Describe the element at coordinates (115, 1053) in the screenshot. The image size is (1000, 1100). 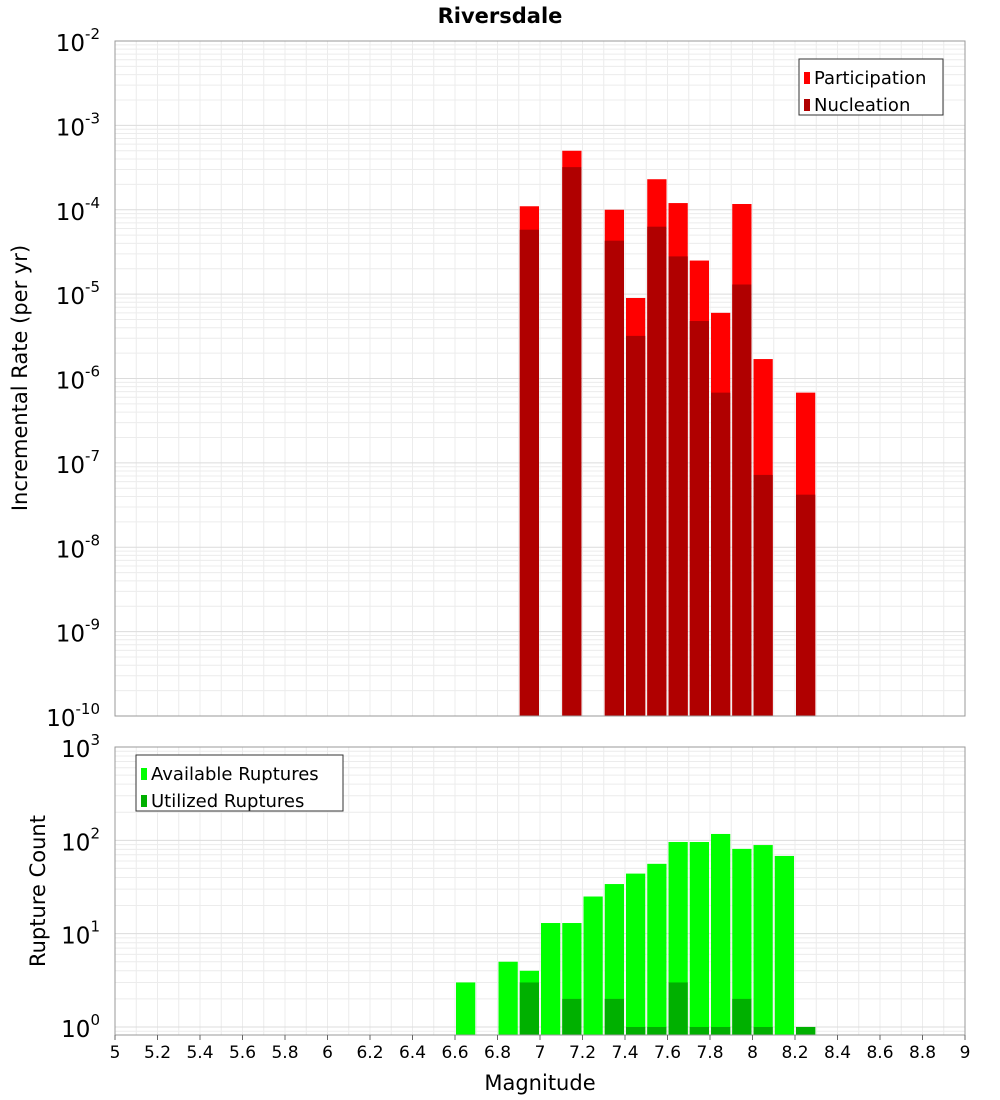
I see `x-tick-label: 5` at that location.